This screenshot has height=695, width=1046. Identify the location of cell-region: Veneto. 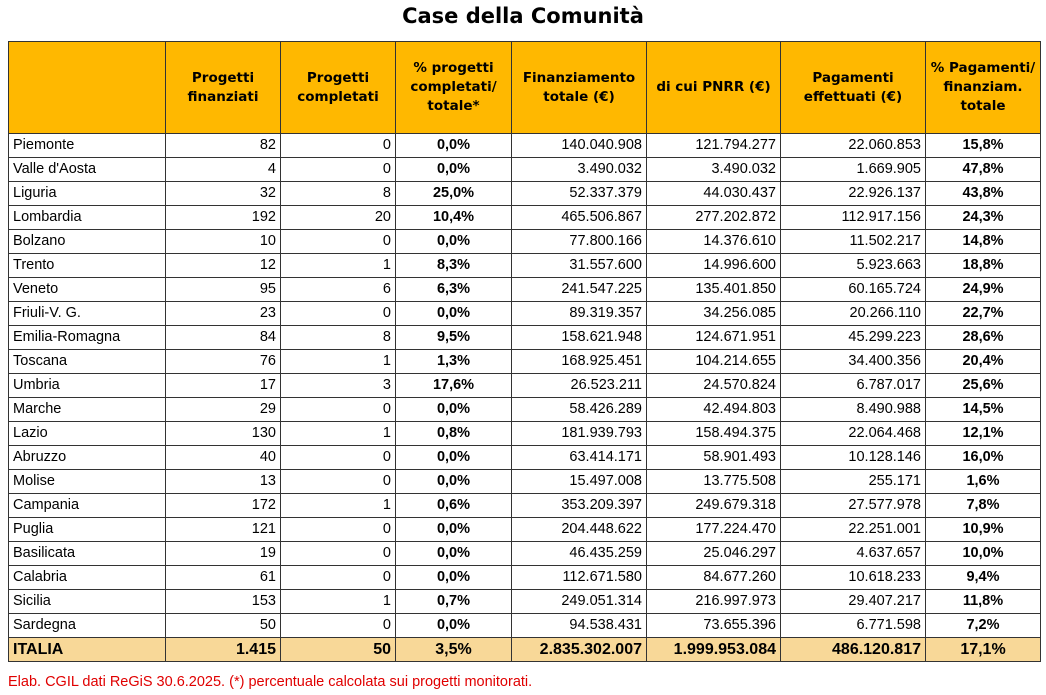
(87, 289).